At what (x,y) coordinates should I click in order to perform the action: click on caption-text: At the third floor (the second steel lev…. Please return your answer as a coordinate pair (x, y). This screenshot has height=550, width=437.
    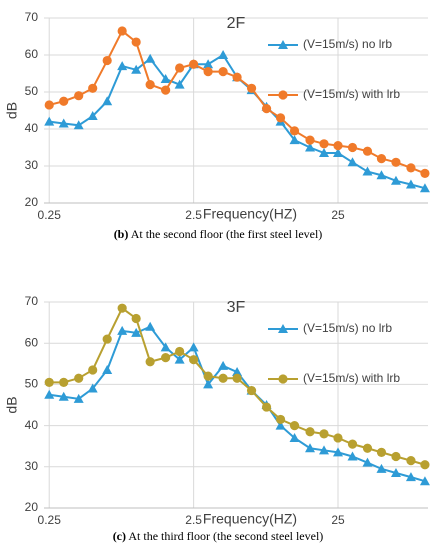
    Looking at the image, I should click on (224, 536).